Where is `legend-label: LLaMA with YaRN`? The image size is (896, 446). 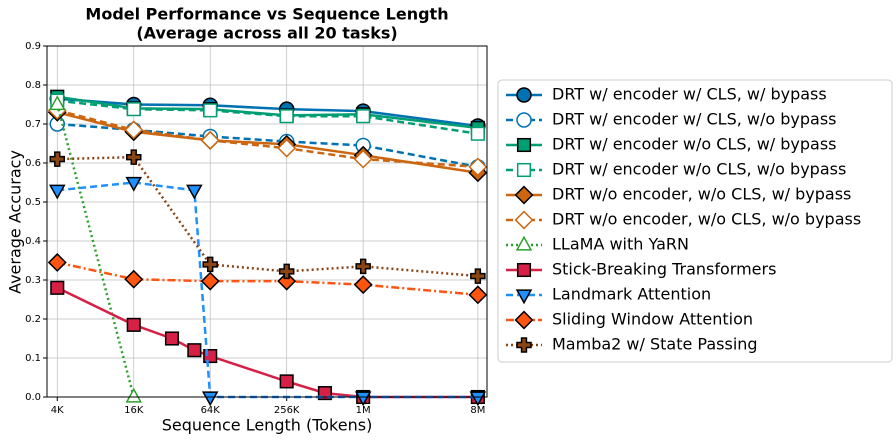
legend-label: LLaMA with YaRN is located at coordinates (620, 244).